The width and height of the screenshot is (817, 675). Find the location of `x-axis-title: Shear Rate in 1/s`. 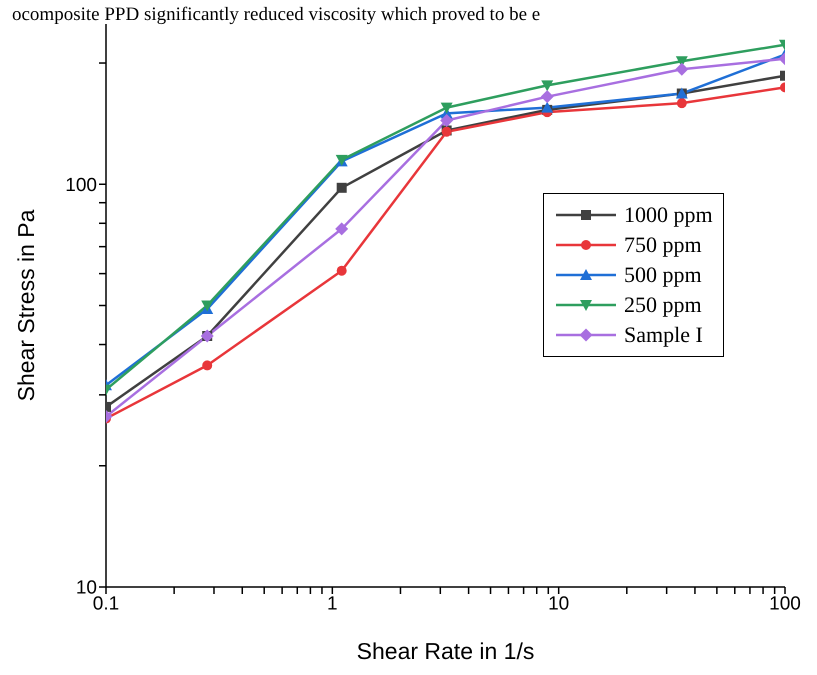

x-axis-title: Shear Rate in 1/s is located at coordinates (445, 651).